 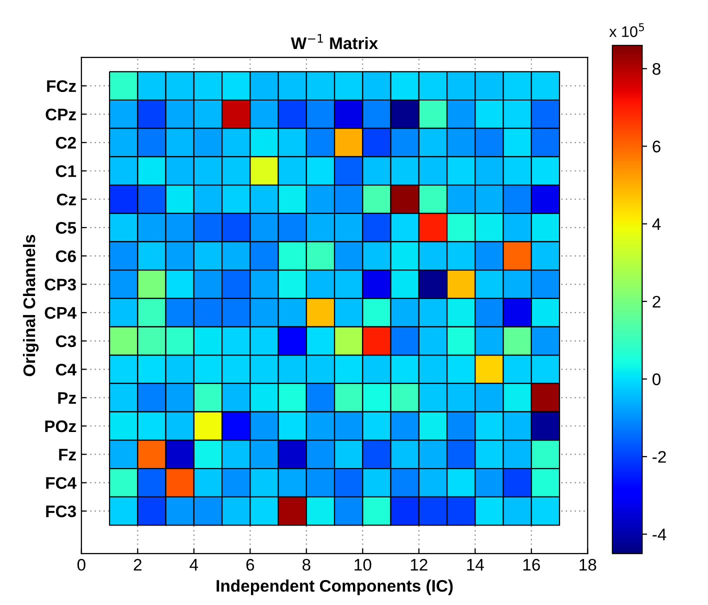 What do you see at coordinates (66, 256) in the screenshot?
I see `y-tick-label: C6` at bounding box center [66, 256].